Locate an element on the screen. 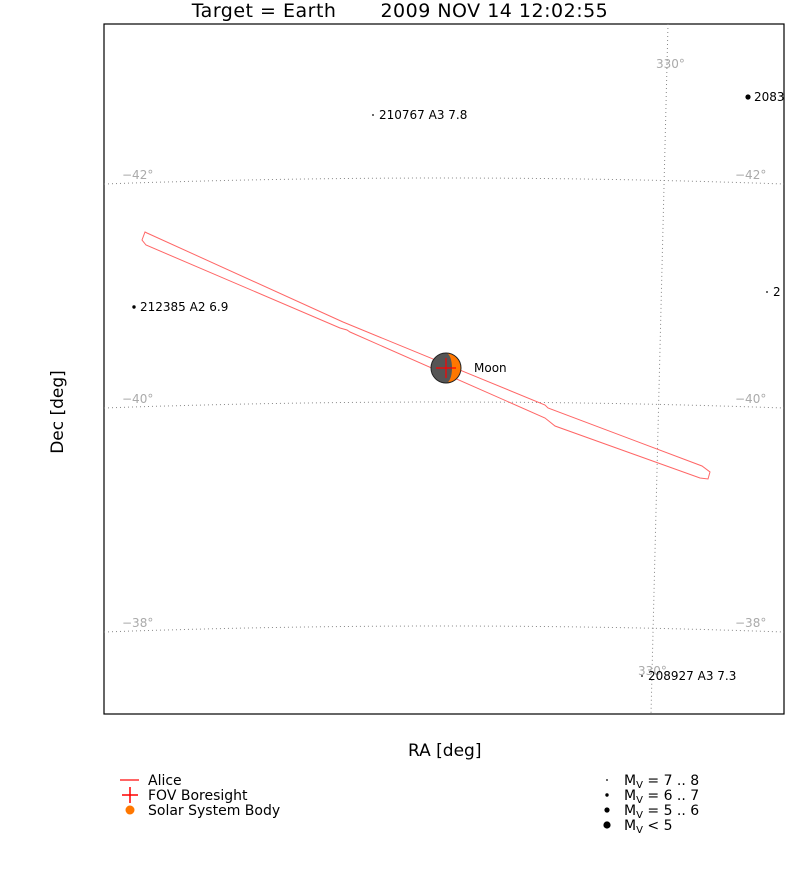 The height and width of the screenshot is (870, 800). star-label: 2 is located at coordinates (777, 292).